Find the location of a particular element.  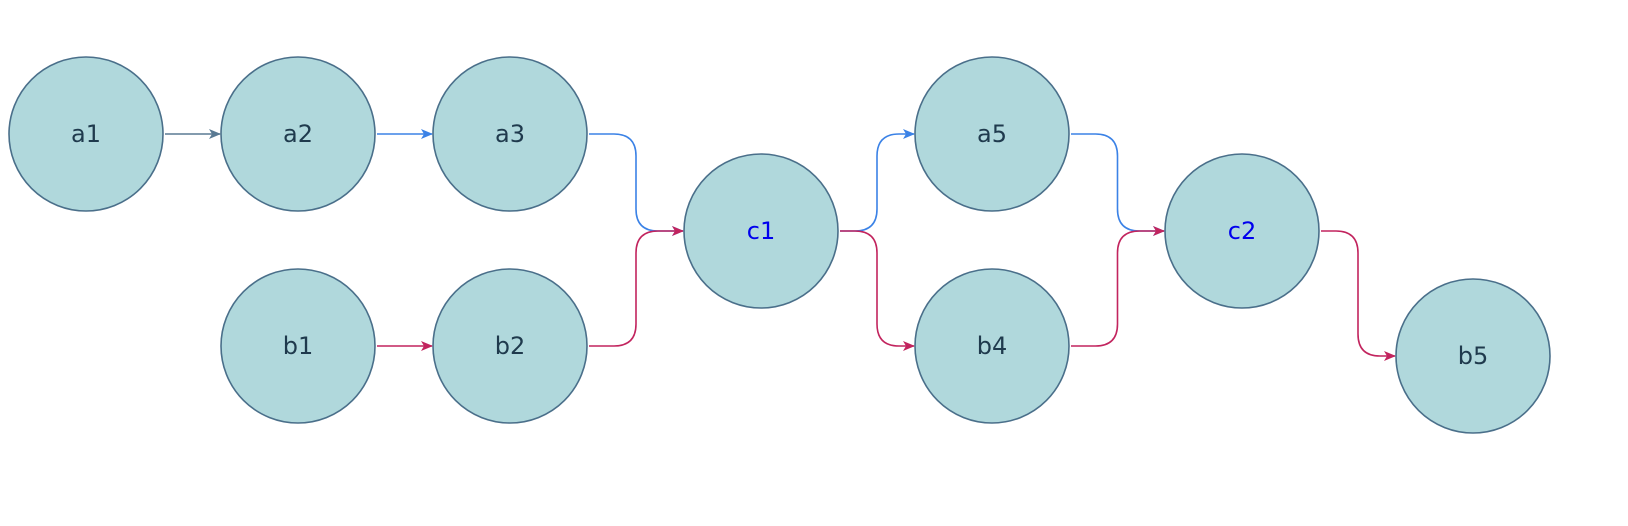

node-a3-circle is located at coordinates (510, 134).